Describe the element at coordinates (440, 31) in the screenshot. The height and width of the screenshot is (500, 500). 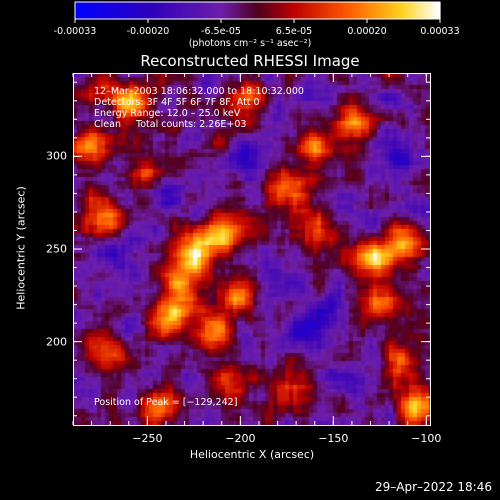
I see `colorbar-tick-label: 0.00033` at that location.